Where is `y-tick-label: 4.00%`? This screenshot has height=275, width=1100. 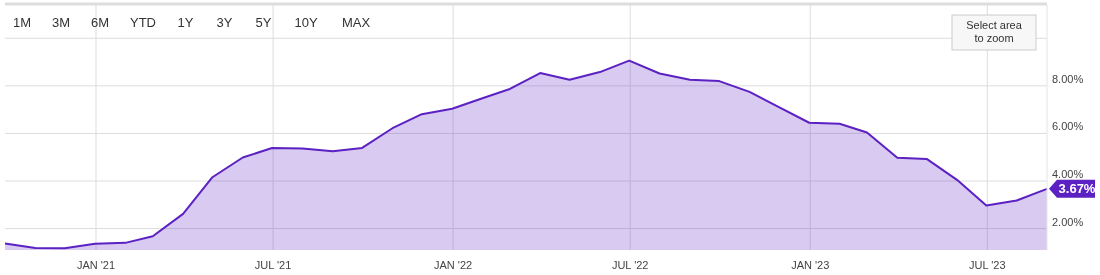 y-tick-label: 4.00% is located at coordinates (1068, 174).